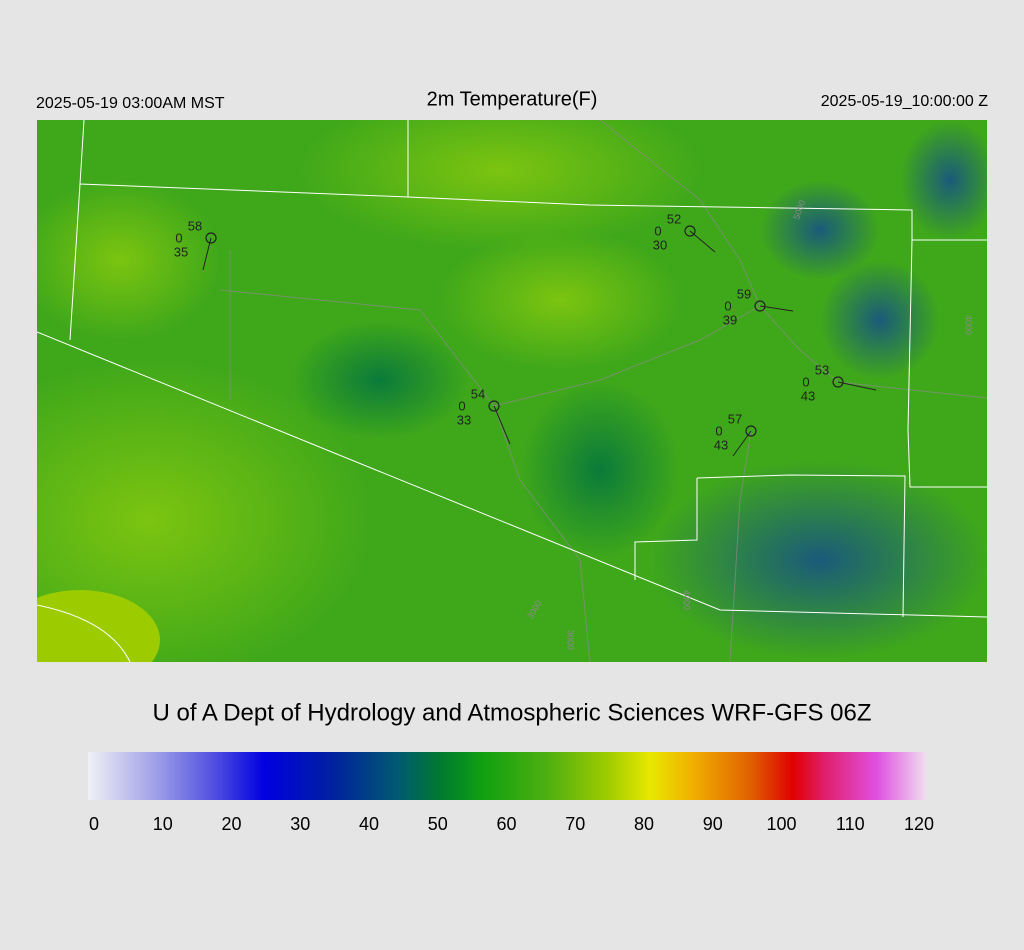  What do you see at coordinates (744, 293) in the screenshot?
I see `temperature: 59` at bounding box center [744, 293].